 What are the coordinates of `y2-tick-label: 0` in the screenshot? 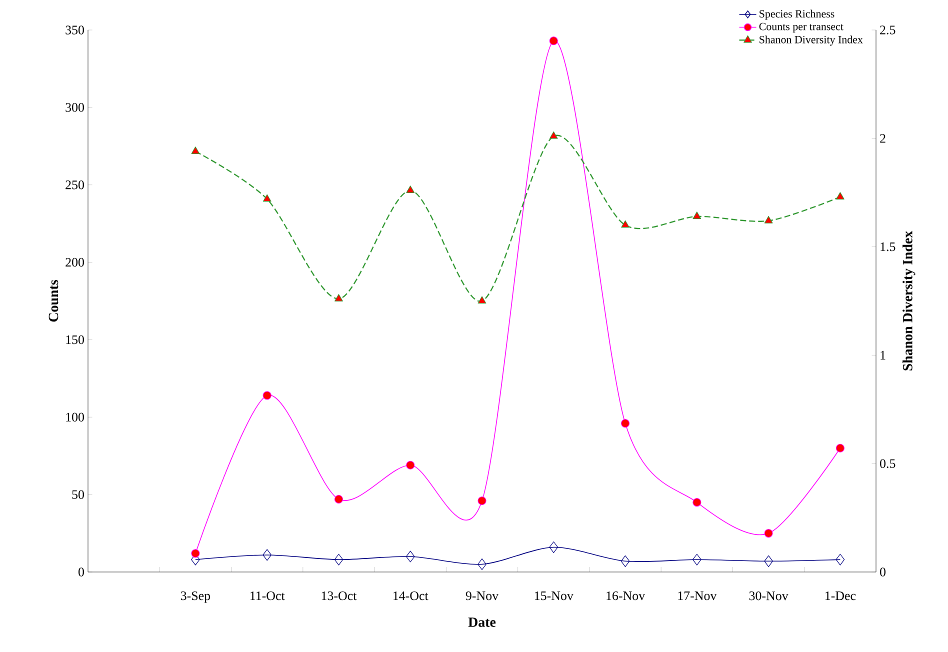 It's located at (883, 572).